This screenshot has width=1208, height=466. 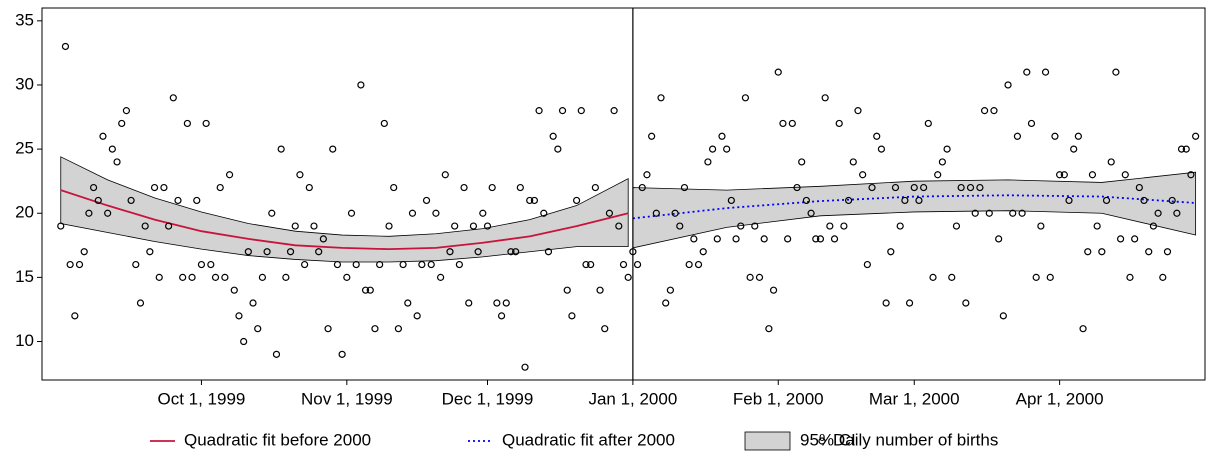 What do you see at coordinates (24, 212) in the screenshot?
I see `y-tick-label: 20` at bounding box center [24, 212].